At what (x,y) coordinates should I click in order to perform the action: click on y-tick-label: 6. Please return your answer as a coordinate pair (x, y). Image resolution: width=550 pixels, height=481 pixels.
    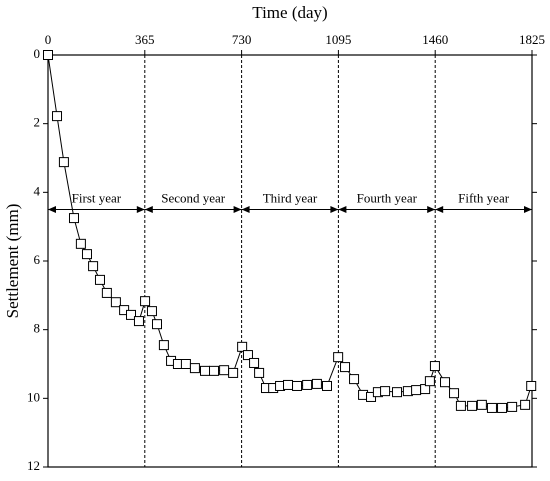
    Looking at the image, I should click on (37, 259).